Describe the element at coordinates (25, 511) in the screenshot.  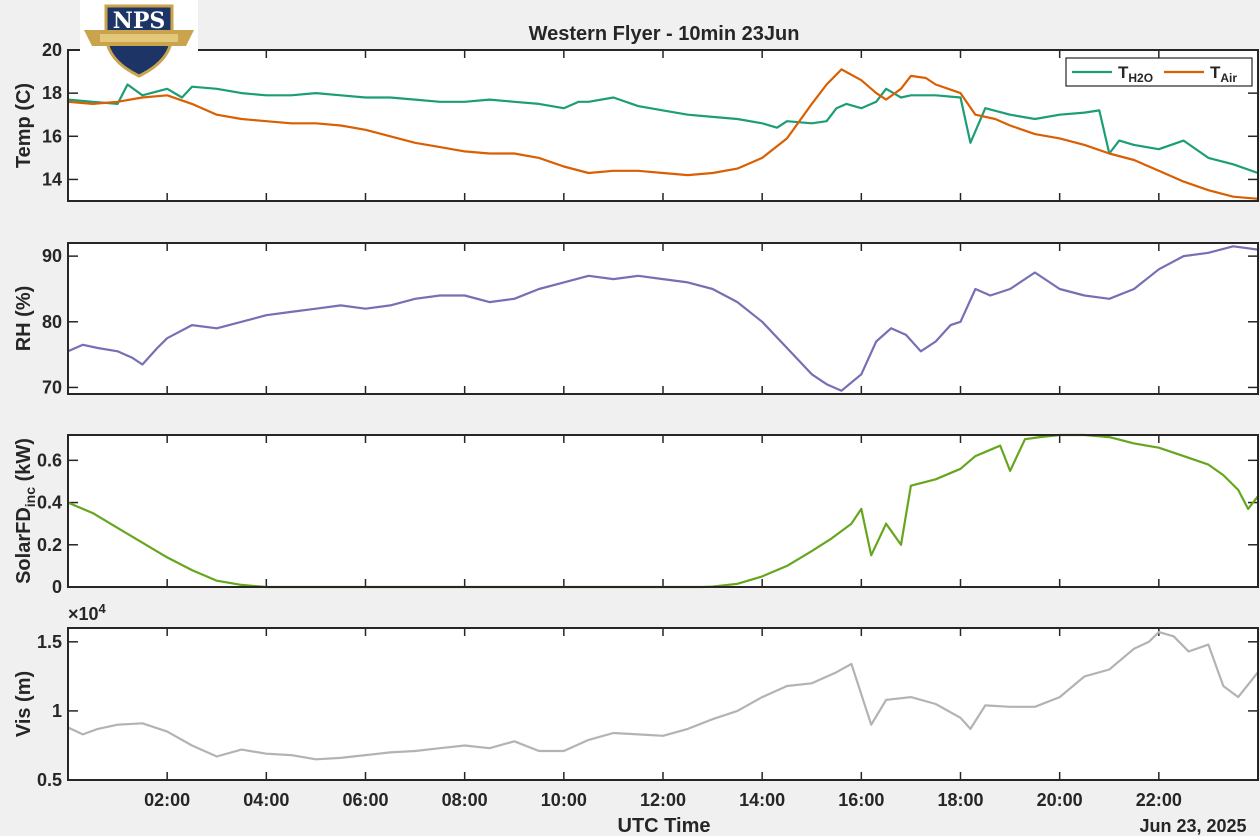
I see `y-axis-label: SolarFDinc (kW)` at that location.